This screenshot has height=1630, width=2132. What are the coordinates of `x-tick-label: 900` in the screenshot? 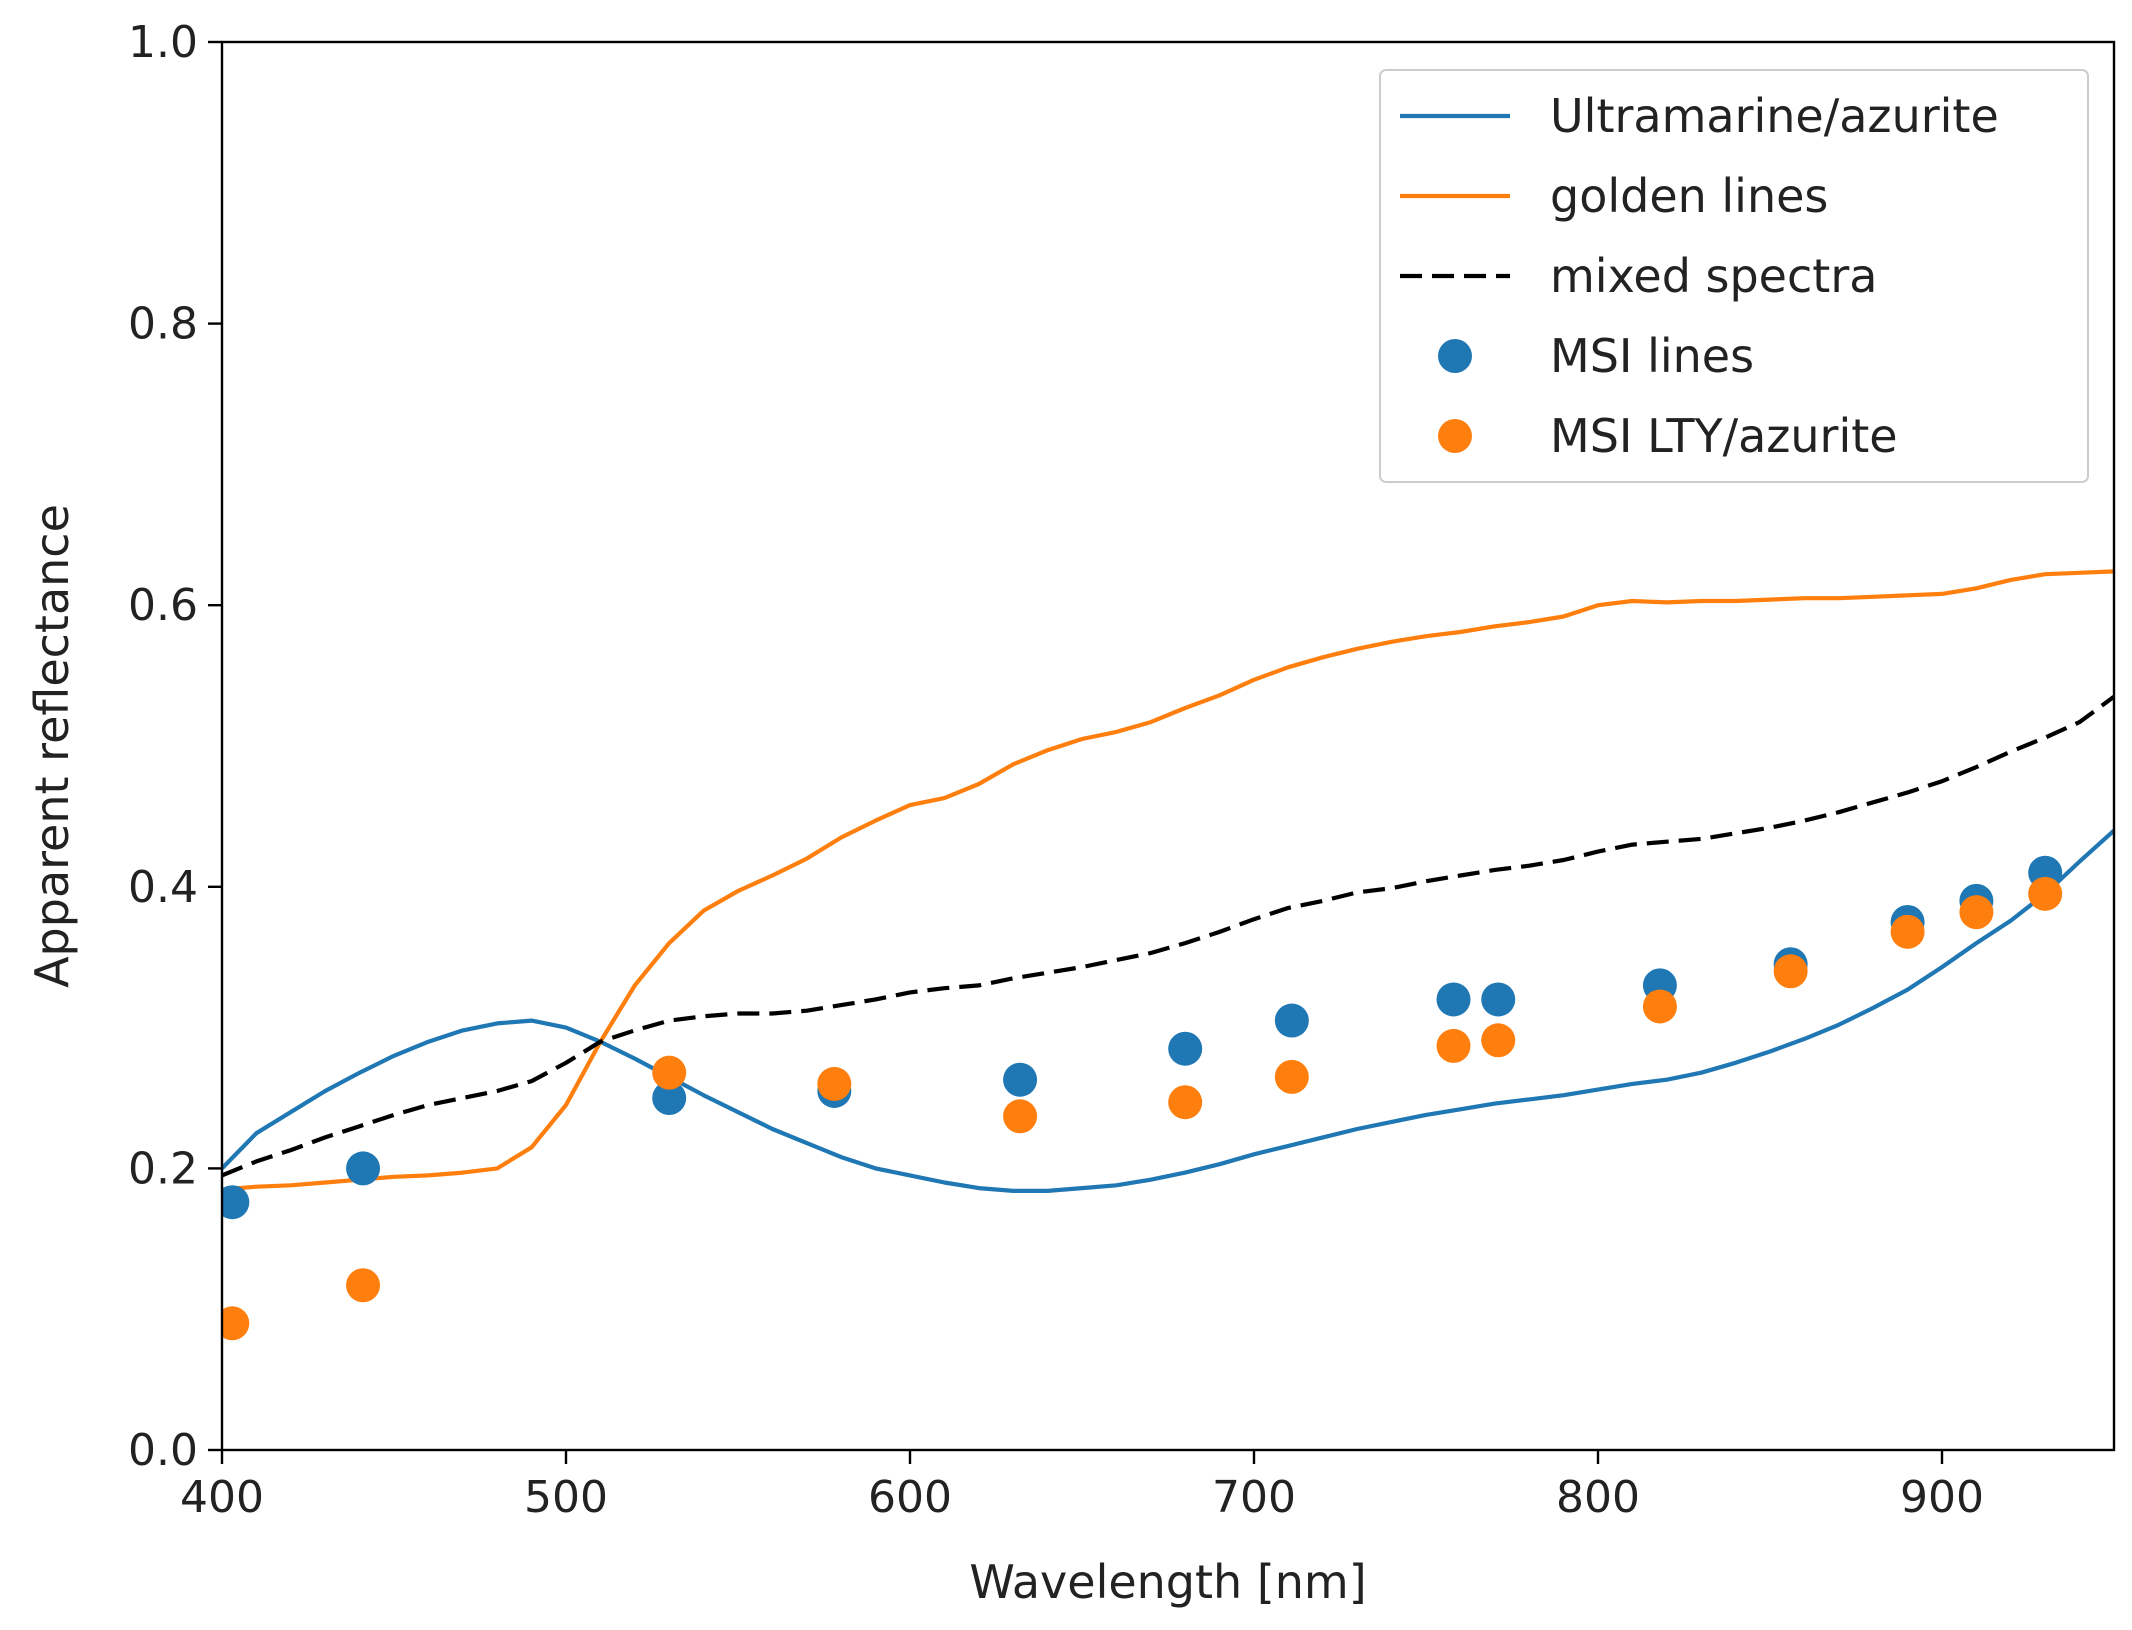 It's located at (1942, 1497).